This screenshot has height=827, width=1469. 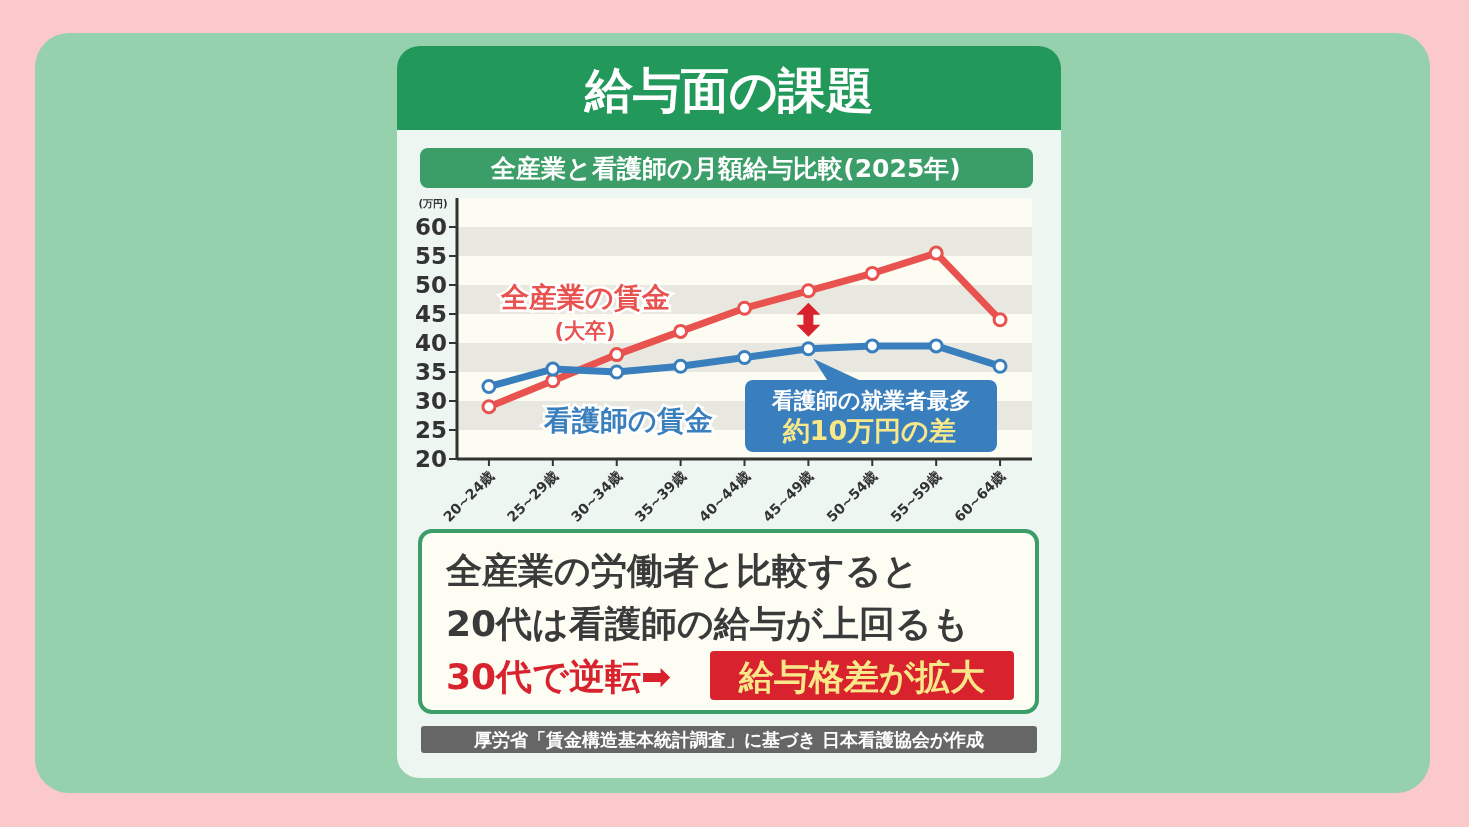 What do you see at coordinates (682, 570) in the screenshot?
I see `text: 全産業の労働者と比較すると` at bounding box center [682, 570].